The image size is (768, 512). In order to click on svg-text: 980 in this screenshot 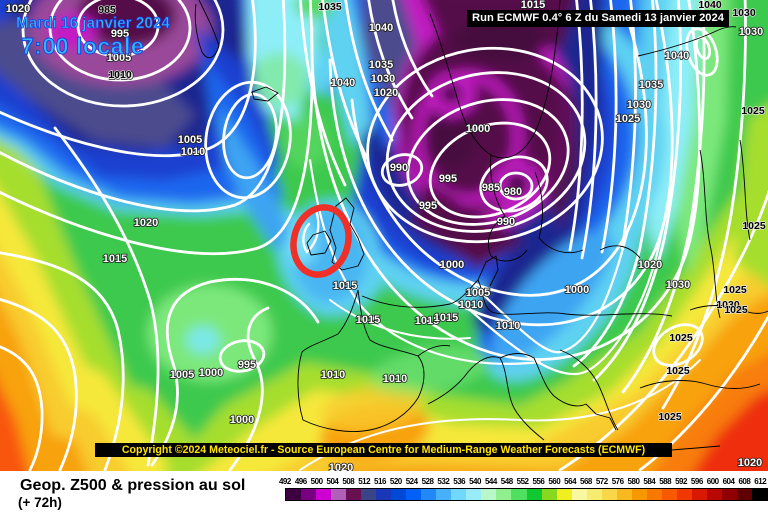, I will do `click(513, 192)`.